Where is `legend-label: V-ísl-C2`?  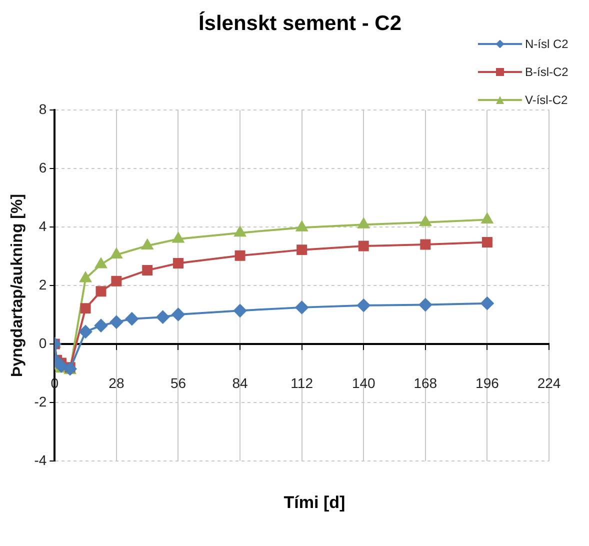
legend-label: V-ísl-C2 is located at coordinates (546, 100).